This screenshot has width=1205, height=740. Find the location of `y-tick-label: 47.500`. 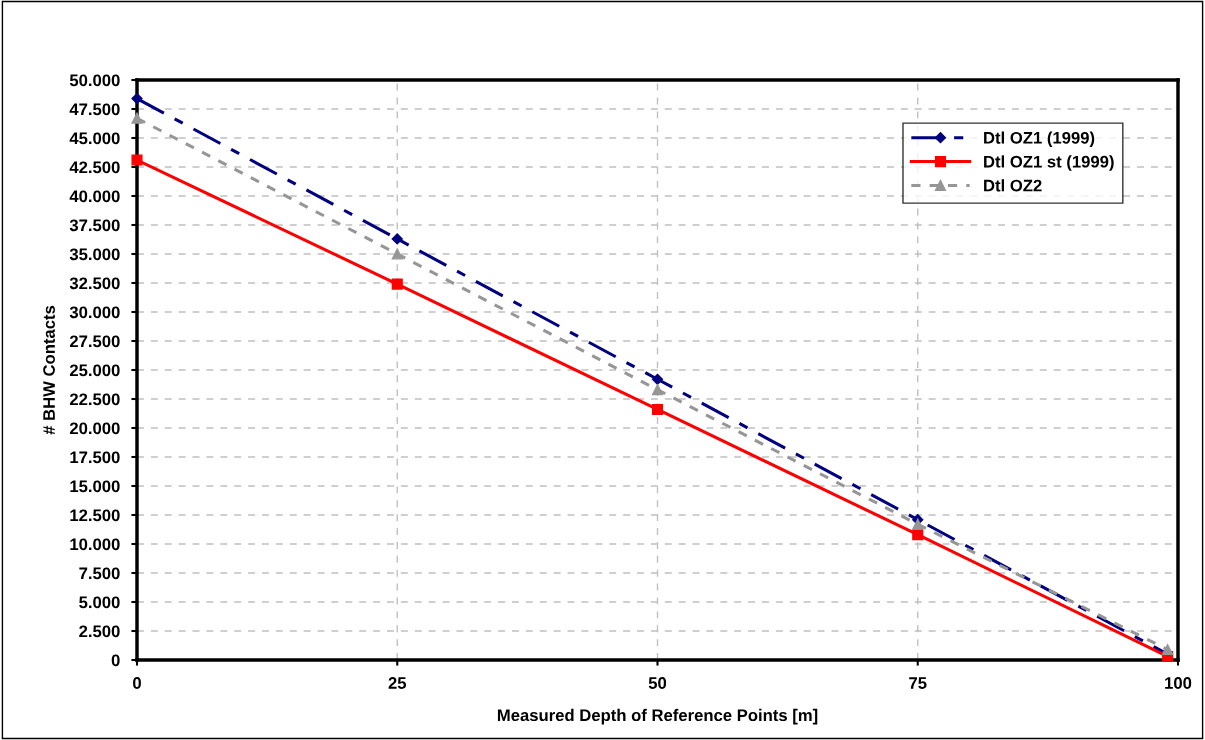

y-tick-label: 47.500 is located at coordinates (94, 109).